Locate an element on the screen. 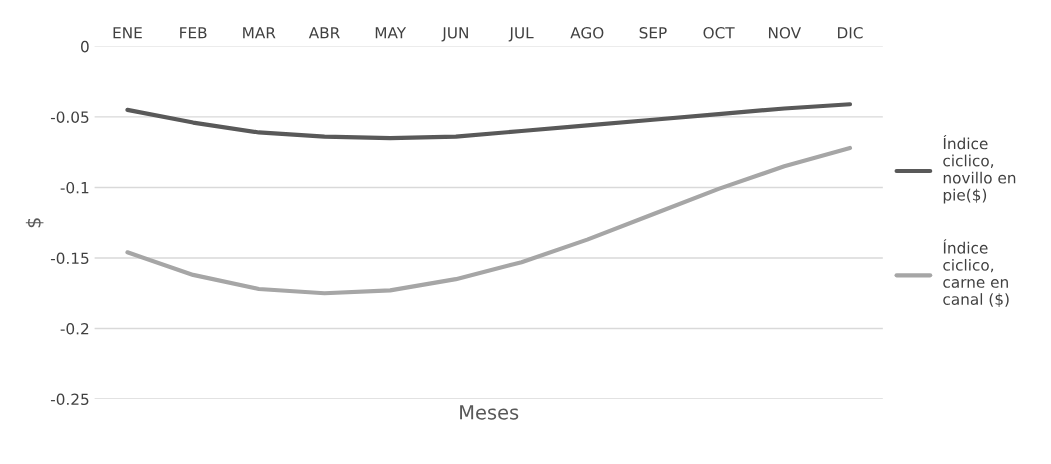 The image size is (1051, 464). x-axis-title: Meses is located at coordinates (489, 412).